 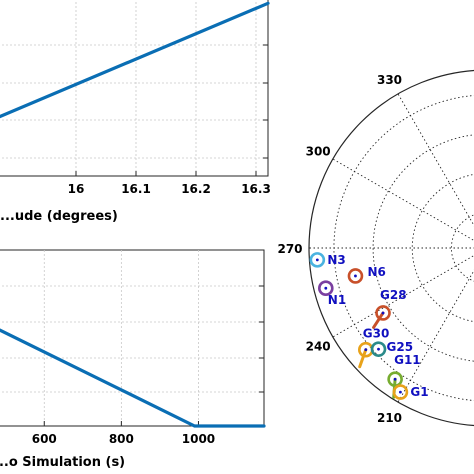 I want to click on satellite-label: G25, so click(x=400, y=347).